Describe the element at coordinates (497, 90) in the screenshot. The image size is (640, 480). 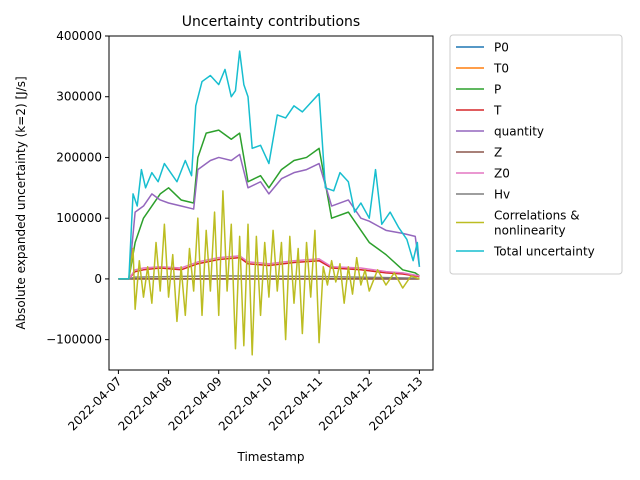
I see `legend-label: P` at that location.